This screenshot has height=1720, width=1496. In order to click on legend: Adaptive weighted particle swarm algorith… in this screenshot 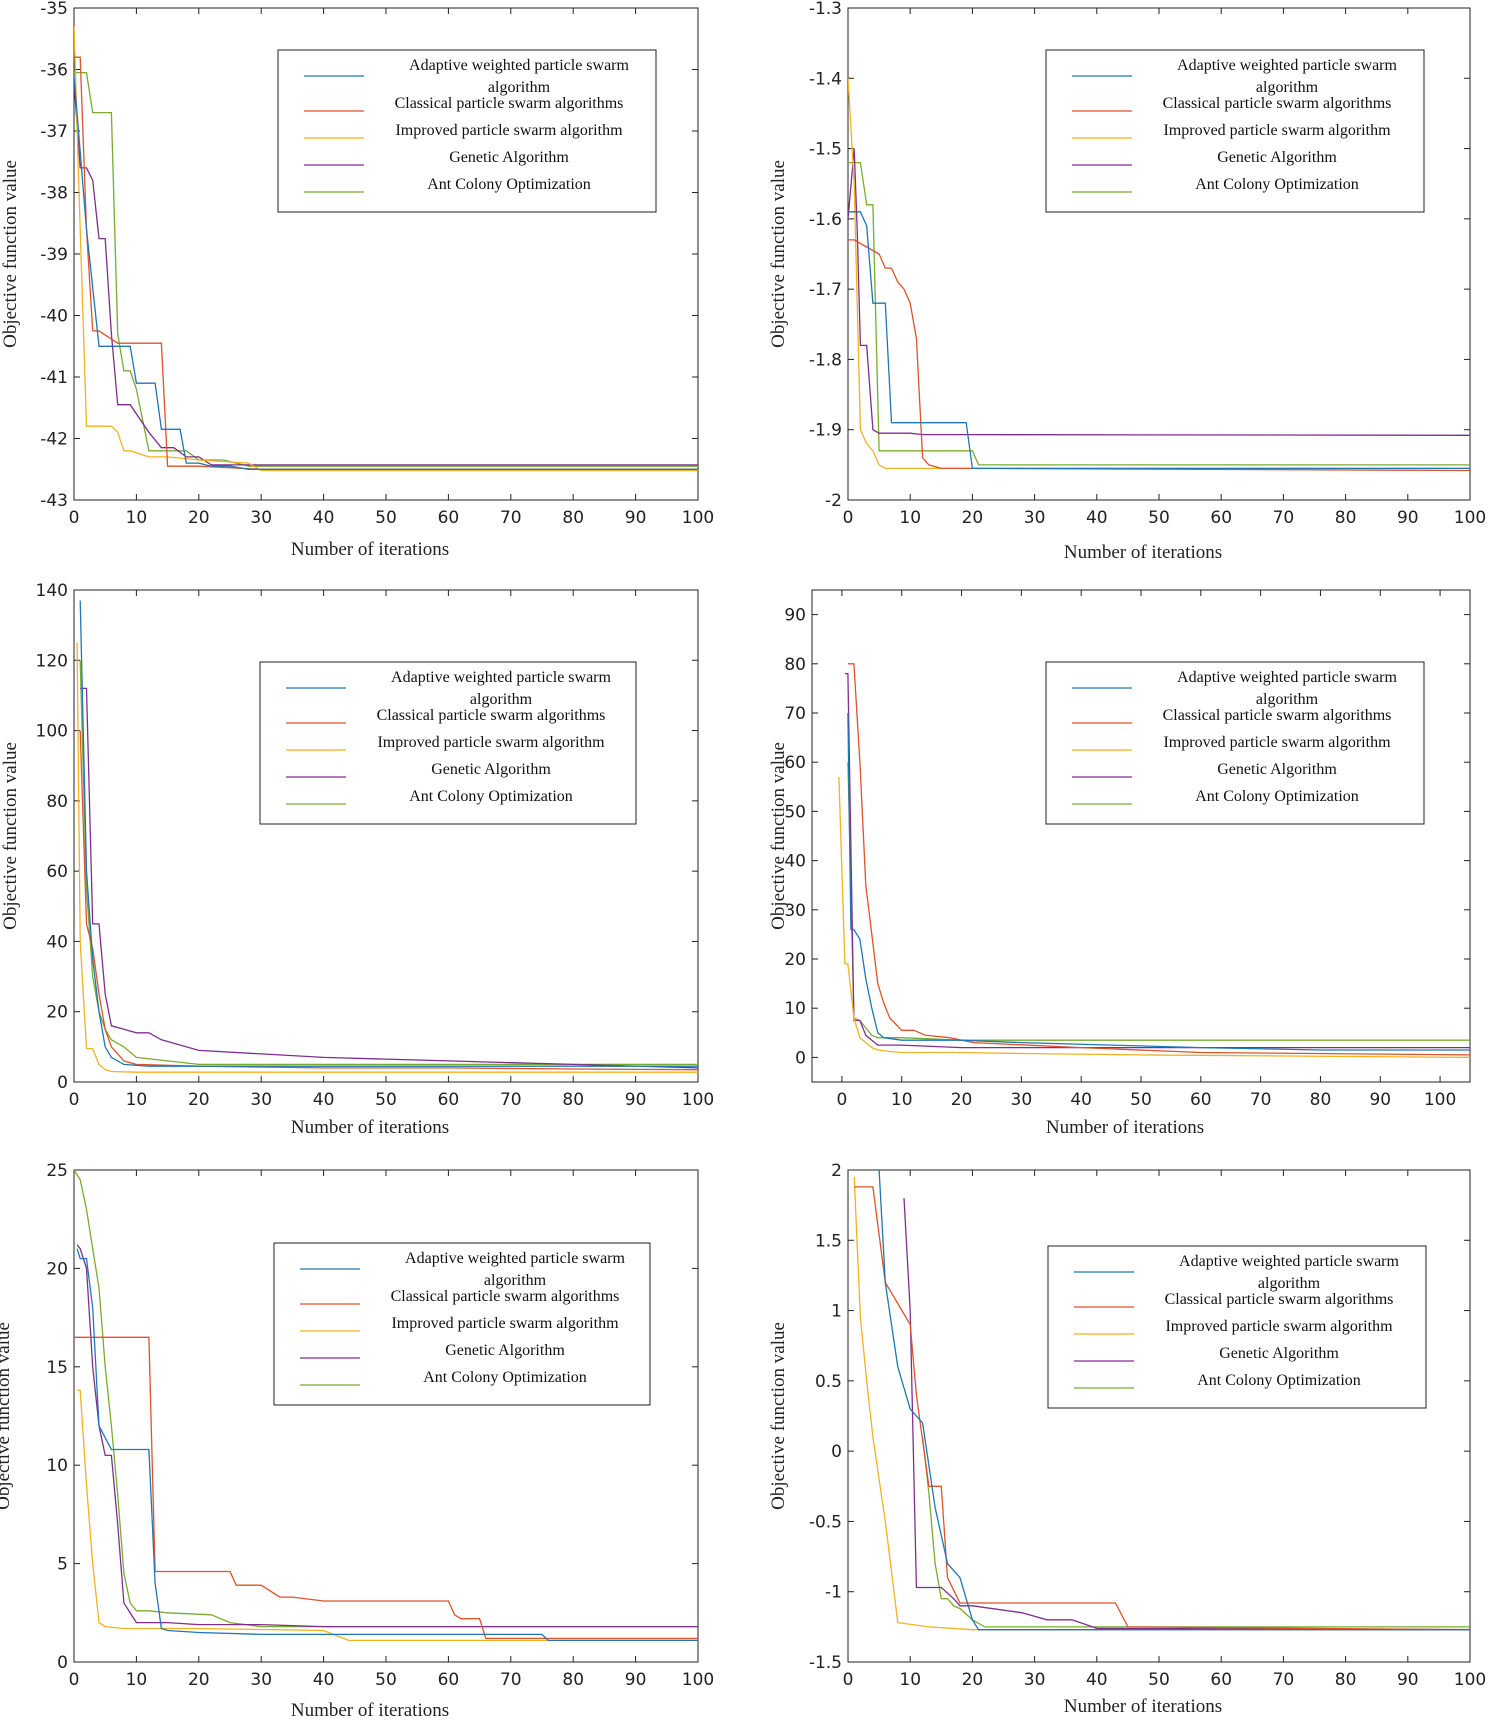, I will do `click(1237, 1327)`.